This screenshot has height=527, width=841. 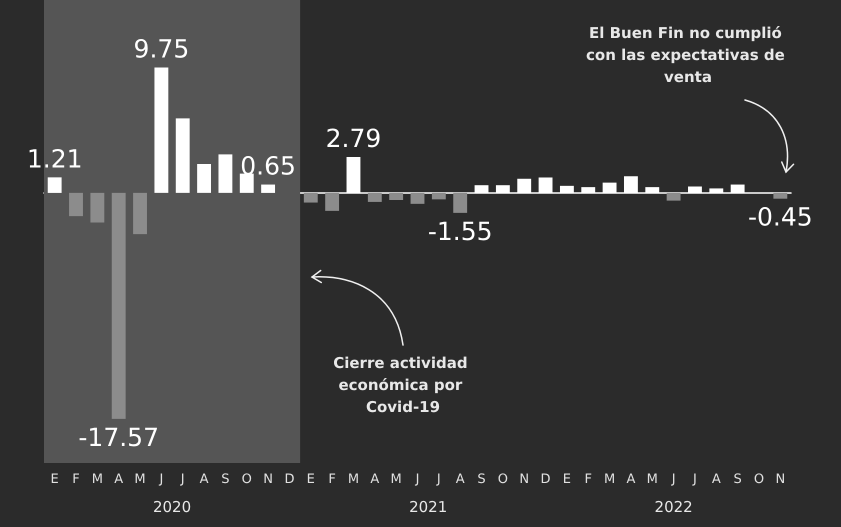 What do you see at coordinates (162, 49) in the screenshot?
I see `data-label: 9.75` at bounding box center [162, 49].